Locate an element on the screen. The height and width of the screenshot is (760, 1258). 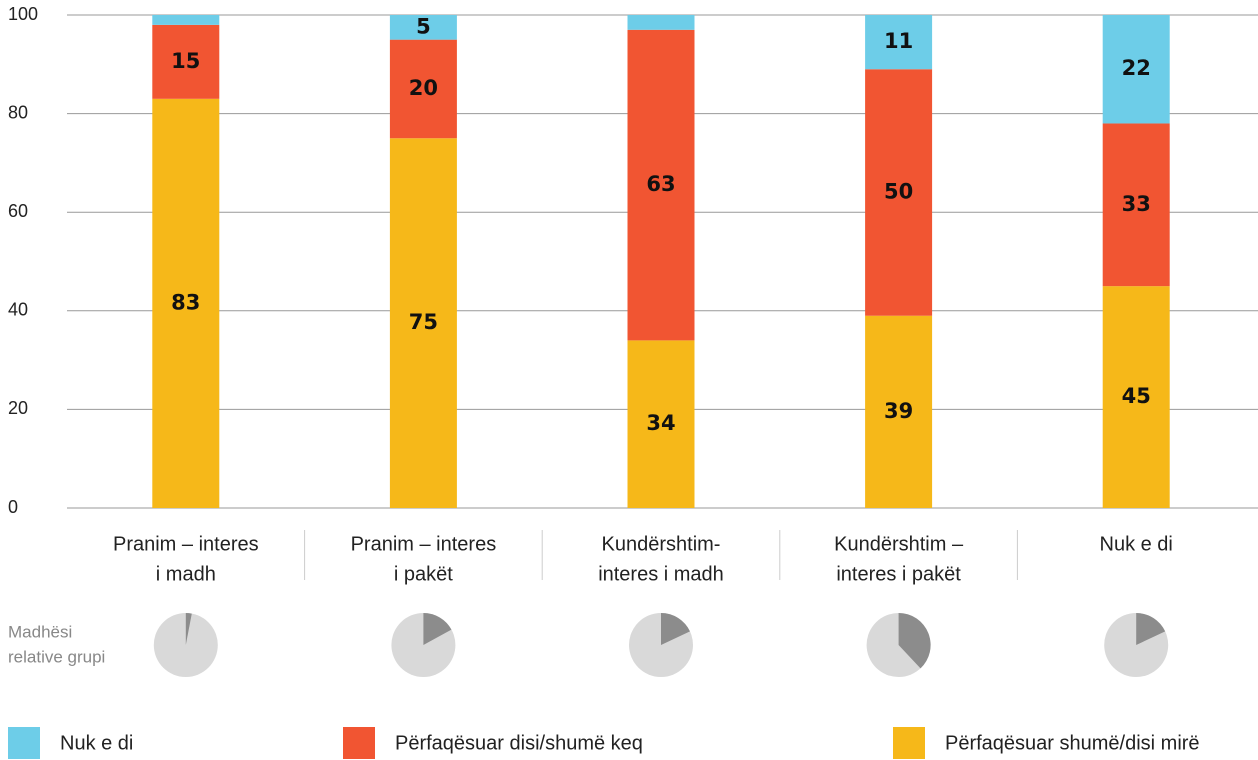
value-label: 33 is located at coordinates (1136, 204).